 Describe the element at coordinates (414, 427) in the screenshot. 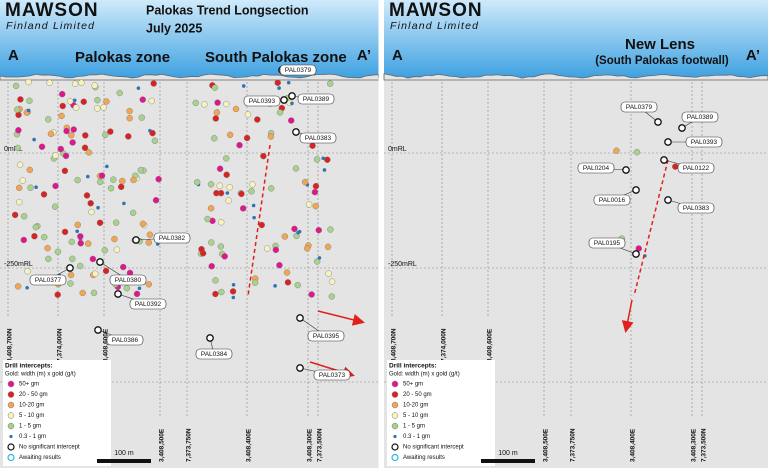

I see `legend-label: 1 - 5 gm` at that location.